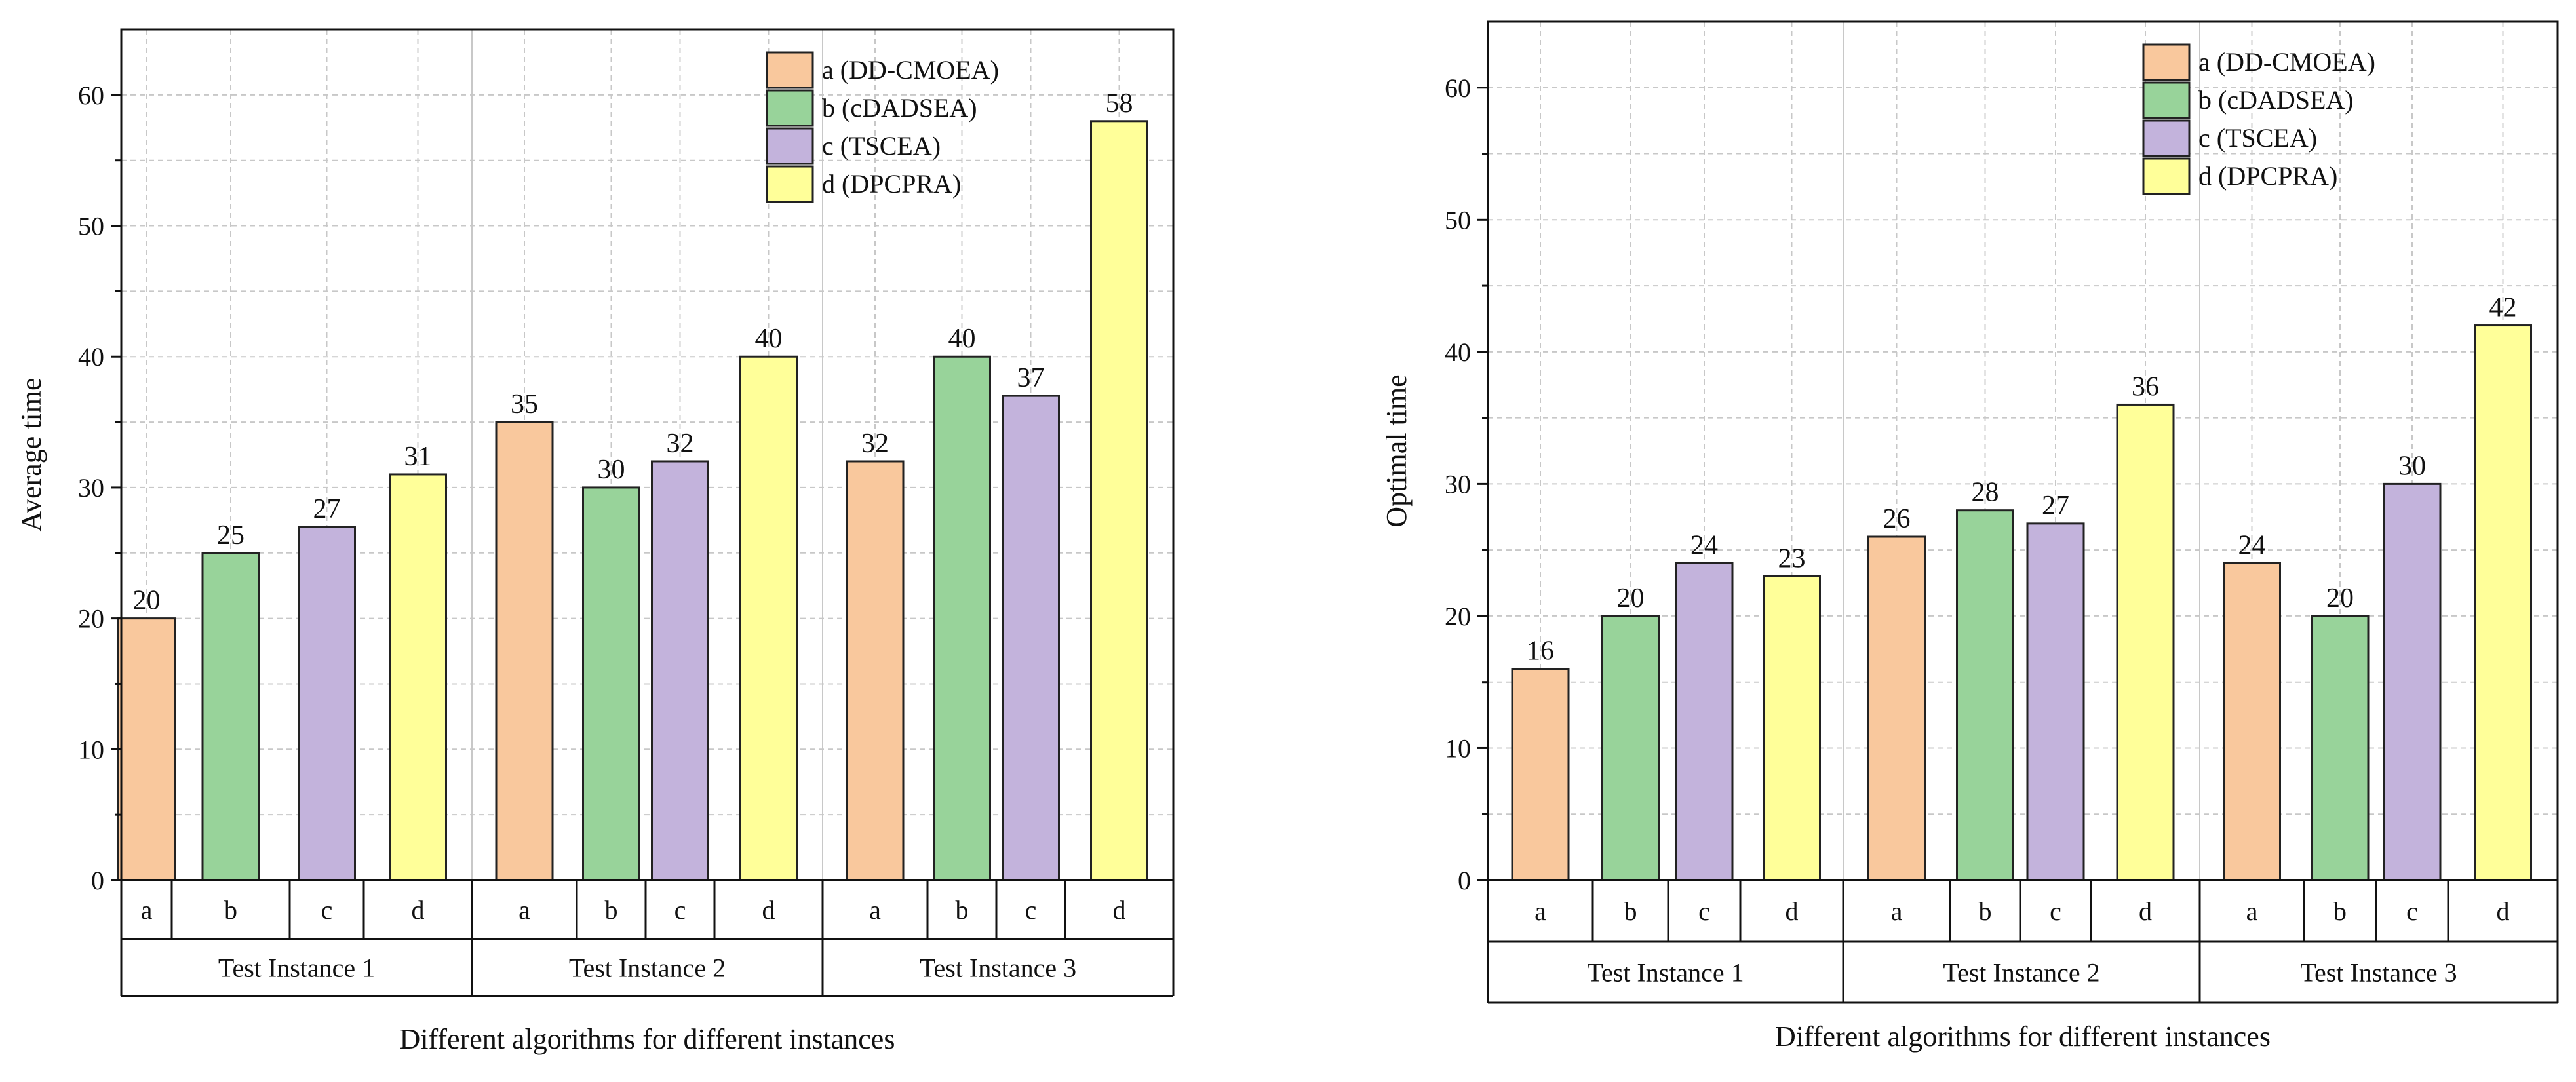 Image resolution: width=2576 pixels, height=1082 pixels. What do you see at coordinates (2340, 748) in the screenshot?
I see `bar-b-group3` at bounding box center [2340, 748].